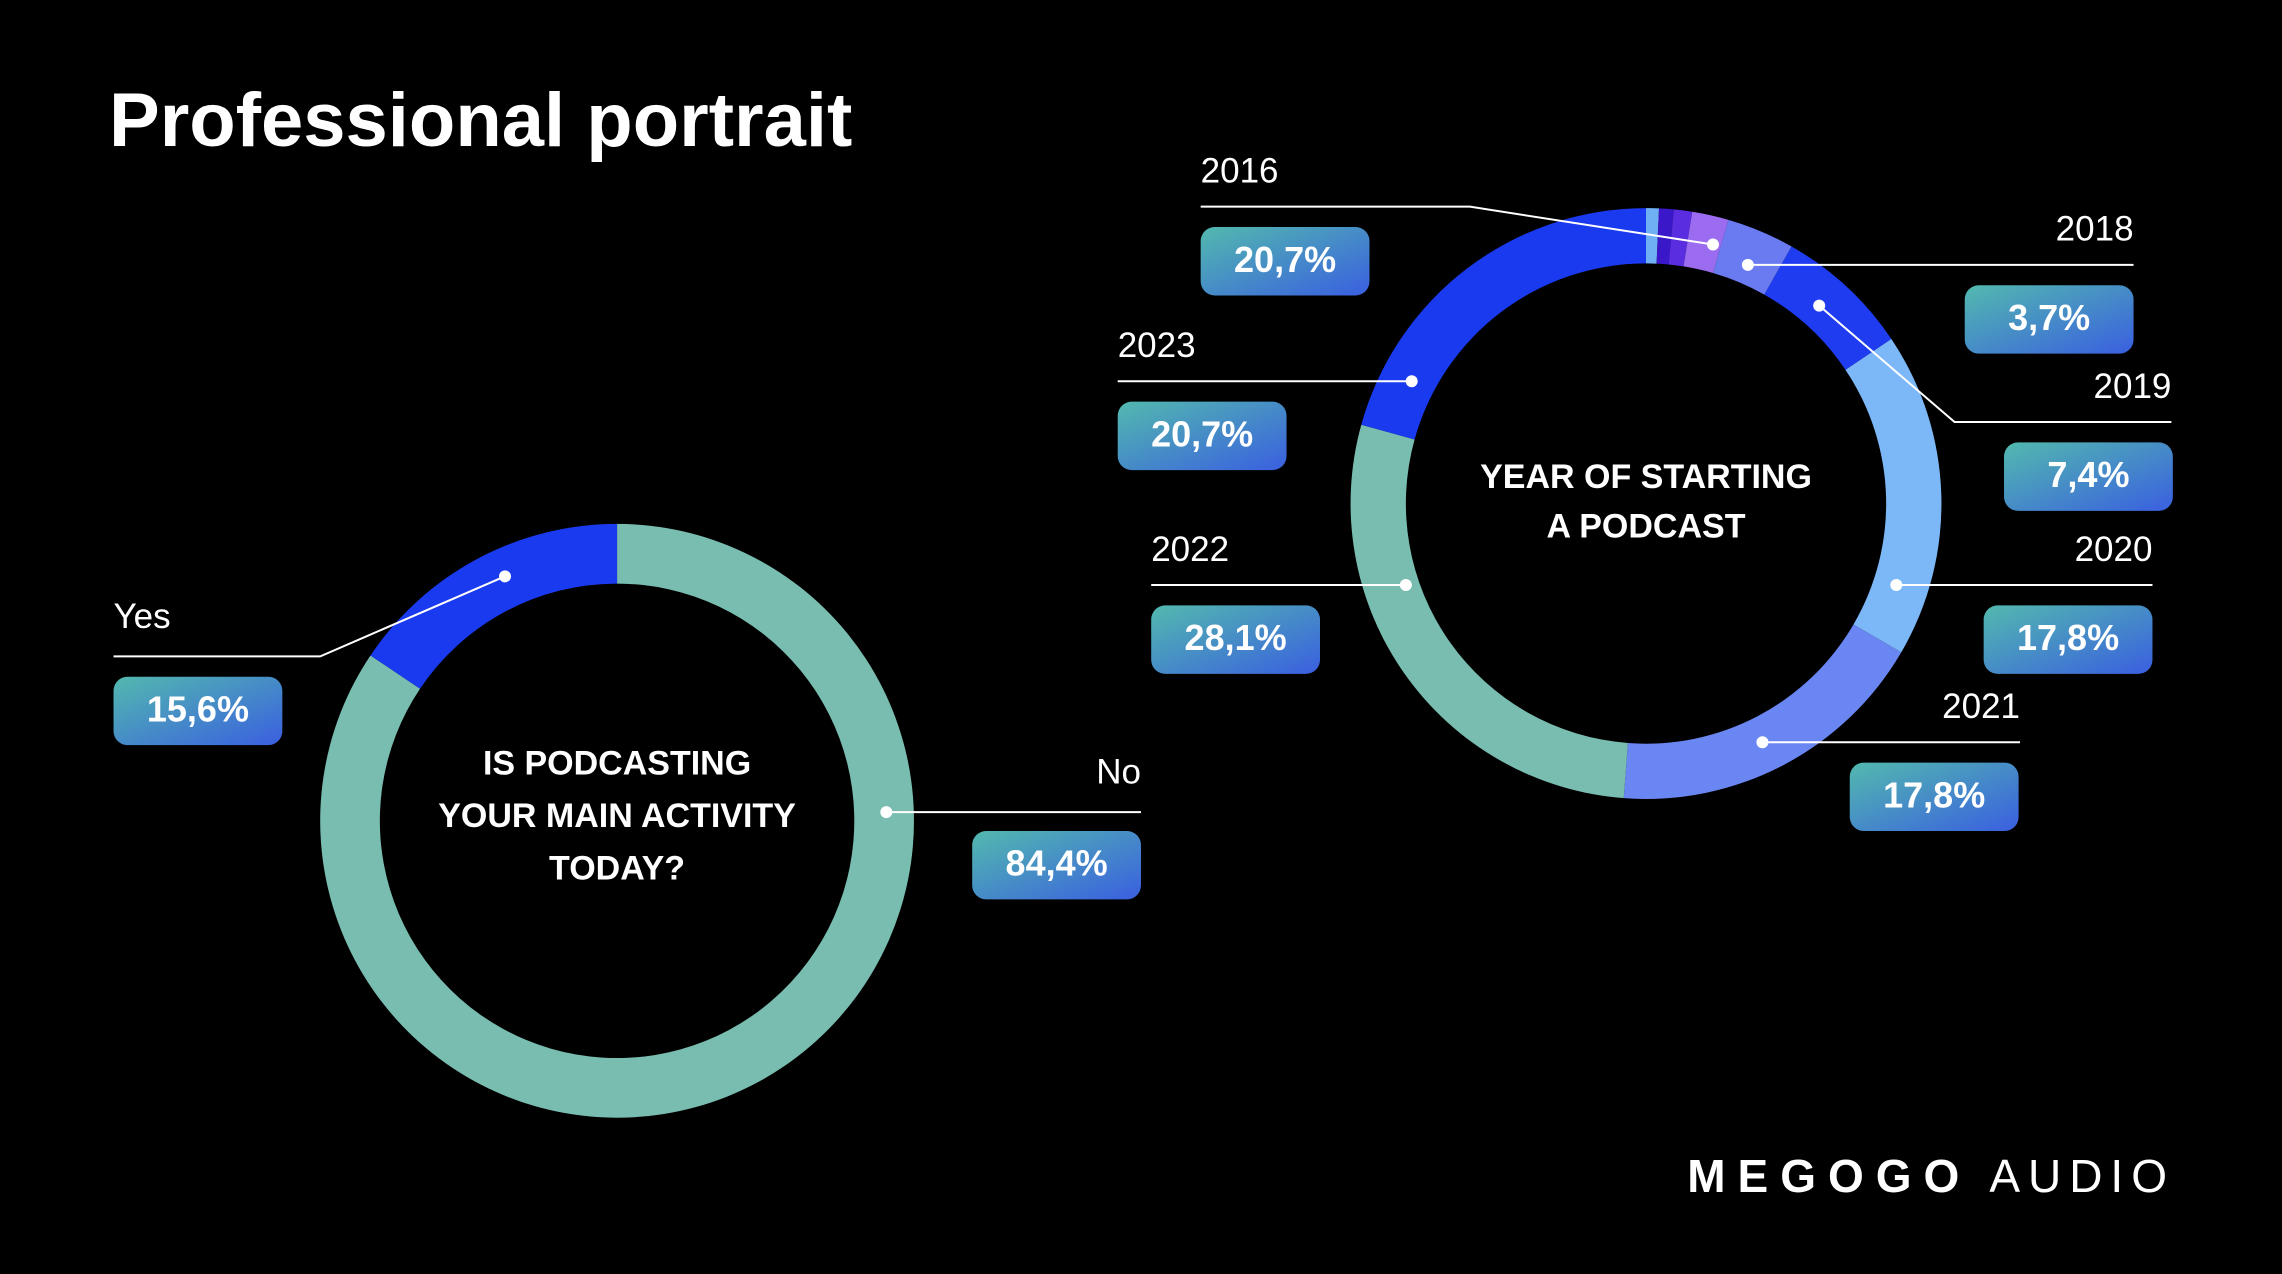  What do you see at coordinates (198, 708) in the screenshot?
I see `value-label: 15,6%` at bounding box center [198, 708].